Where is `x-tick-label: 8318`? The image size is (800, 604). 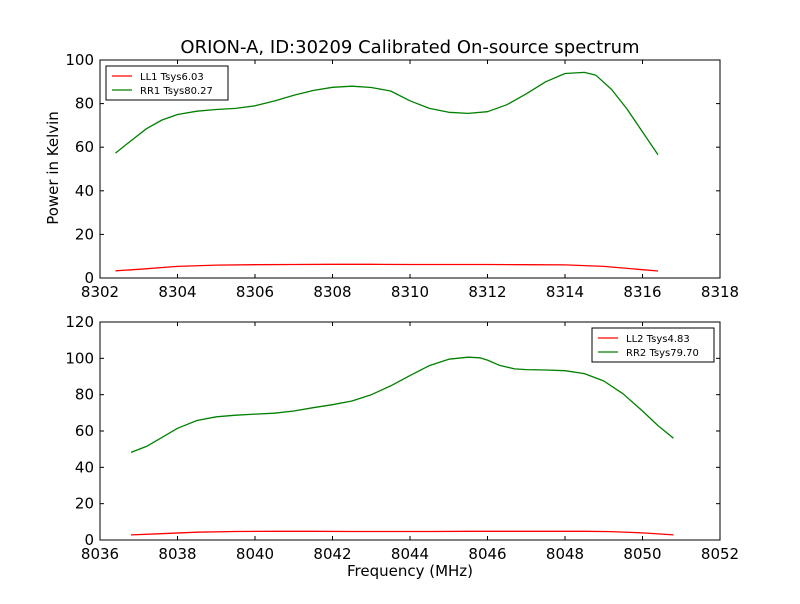
x-tick-label: 8318 is located at coordinates (720, 292).